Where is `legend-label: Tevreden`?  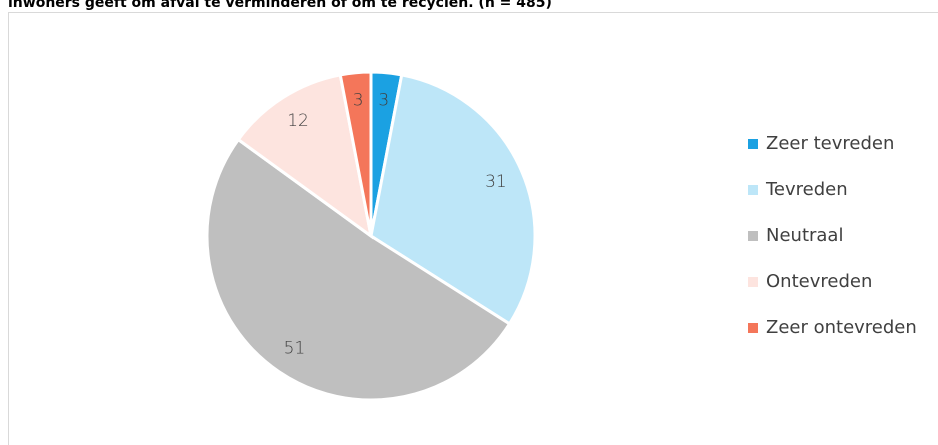
legend-label: Tevreden is located at coordinates (806, 189).